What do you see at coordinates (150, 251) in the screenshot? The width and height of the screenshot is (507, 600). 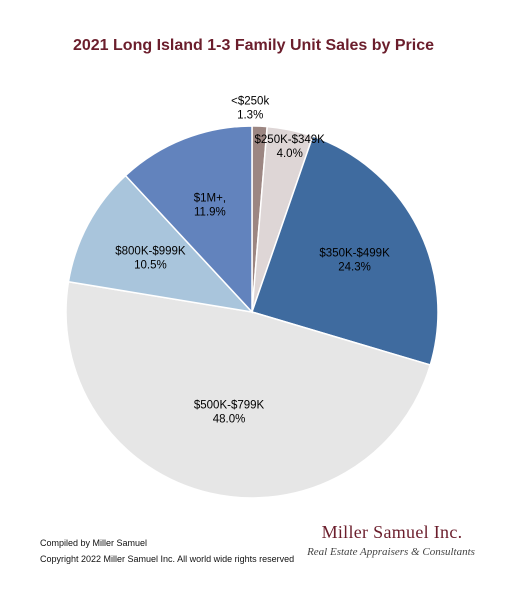 I see `slice-category-label: $800K-$999K` at bounding box center [150, 251].